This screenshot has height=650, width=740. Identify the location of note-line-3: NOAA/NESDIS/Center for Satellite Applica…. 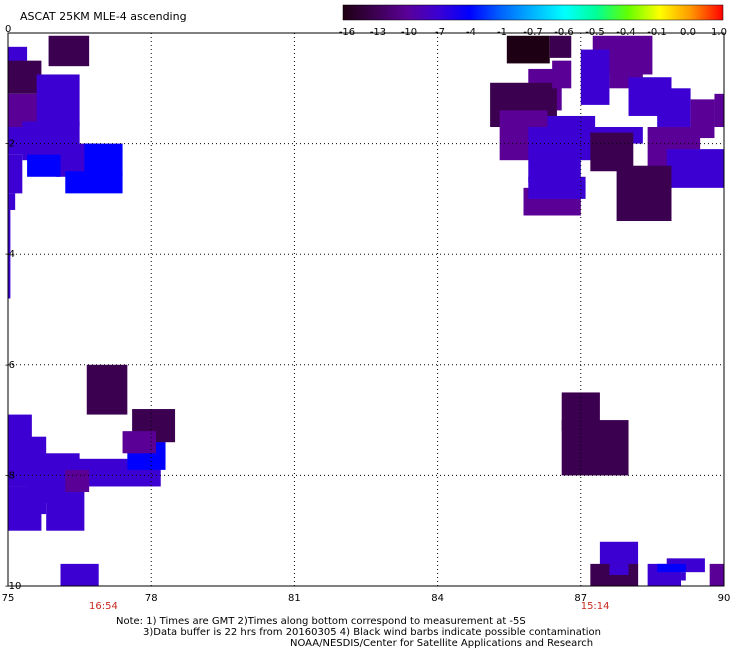
(442, 643).